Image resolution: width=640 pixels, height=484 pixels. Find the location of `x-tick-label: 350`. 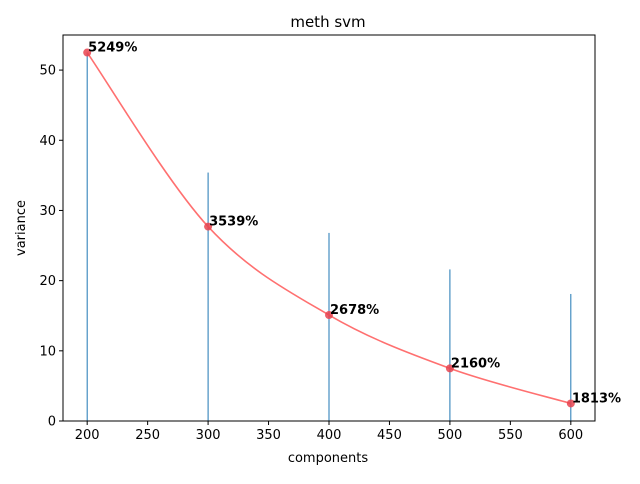

x-tick-label: 350 is located at coordinates (268, 435).